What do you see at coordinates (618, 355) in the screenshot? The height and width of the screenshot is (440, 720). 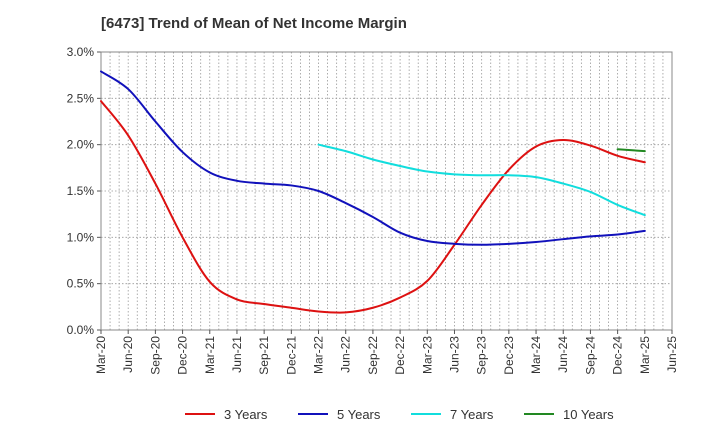 I see `x-tick-label: Dec-24` at bounding box center [618, 355].